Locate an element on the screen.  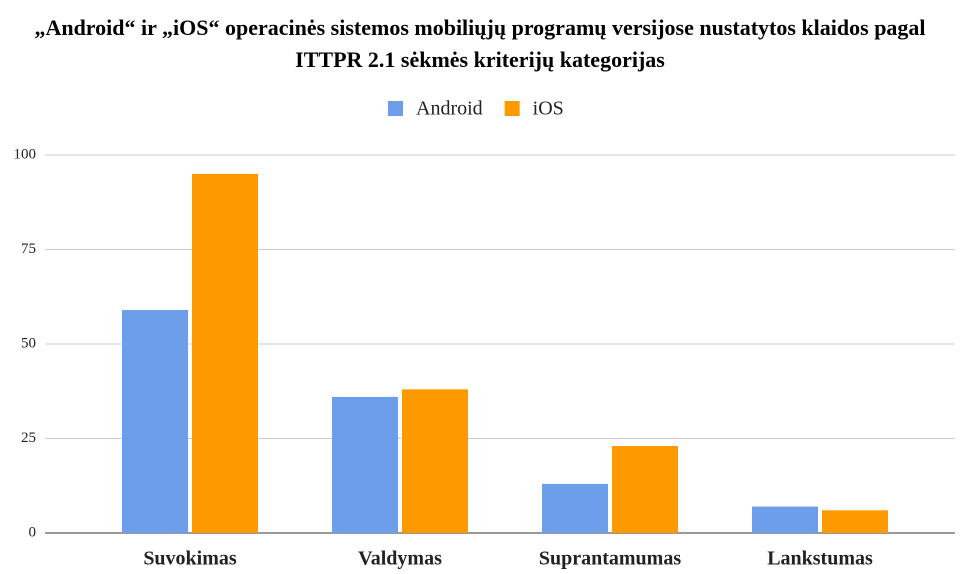
x-tick-label: Suprantamumas is located at coordinates (610, 559).